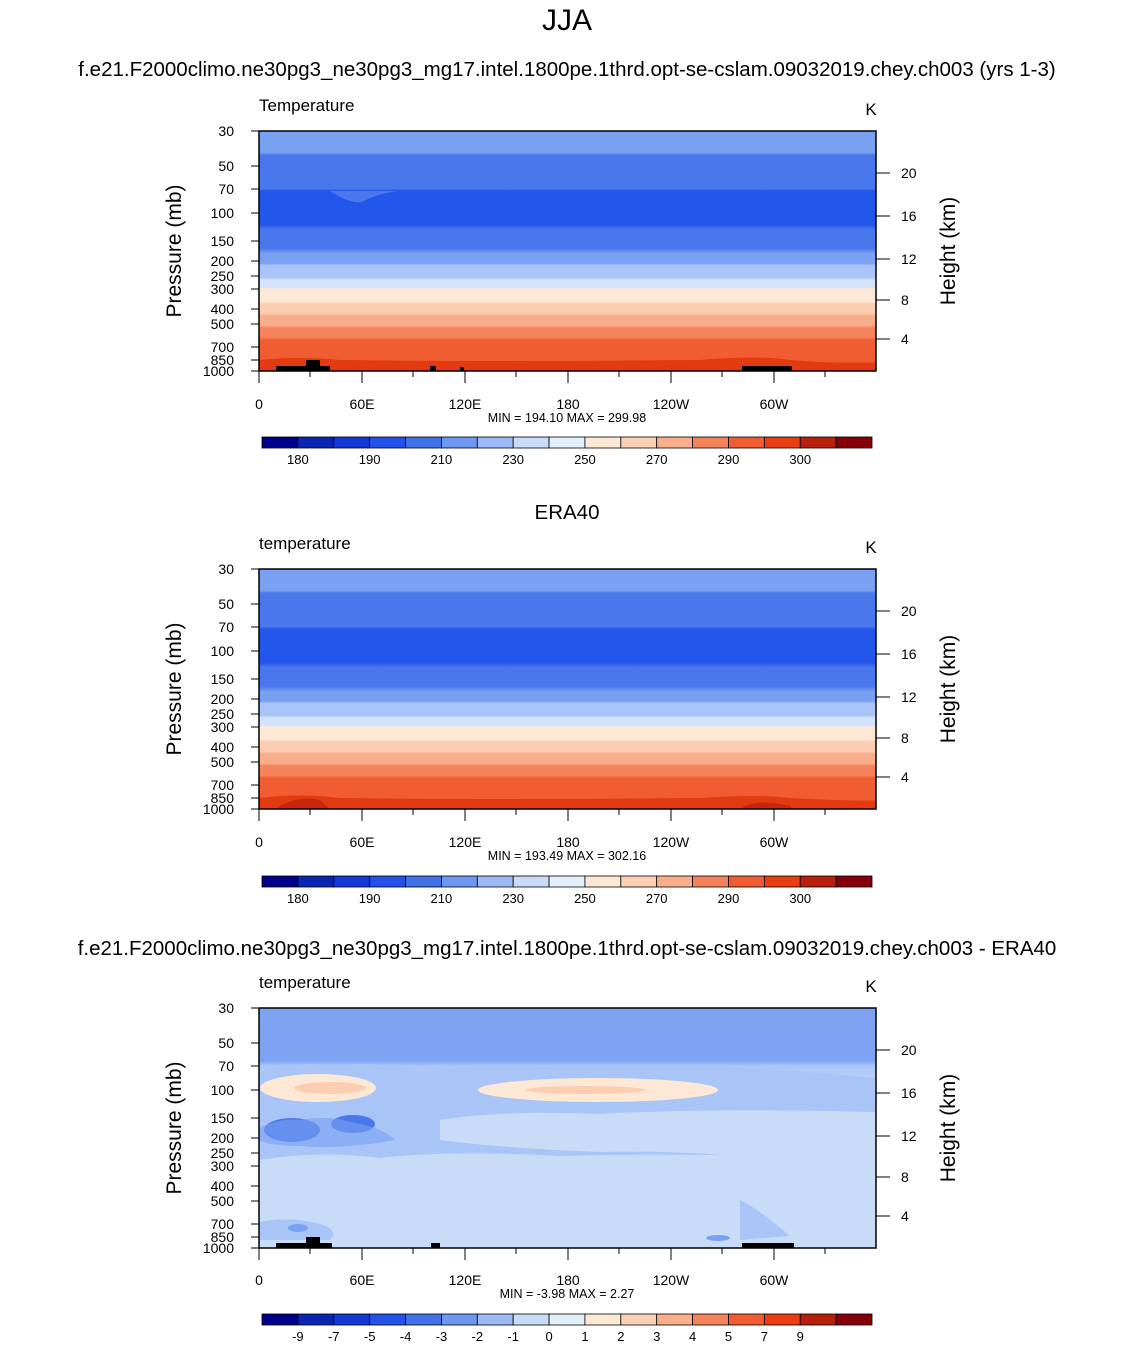 The width and height of the screenshot is (1135, 1347). I want to click on panel-heading: ERA40, so click(567, 512).